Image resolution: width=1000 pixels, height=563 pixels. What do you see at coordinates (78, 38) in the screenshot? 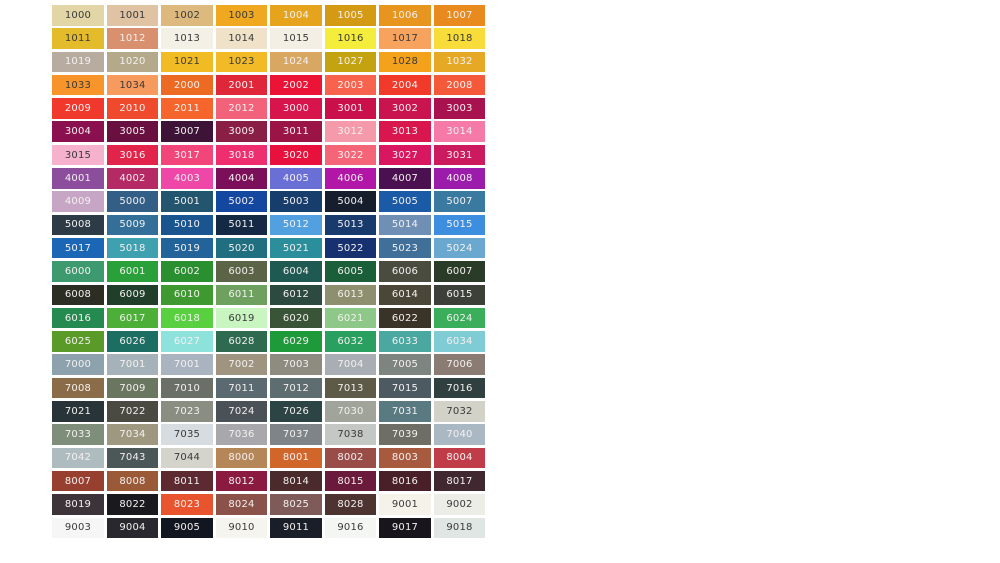
I see `color-swatch: 1011` at bounding box center [78, 38].